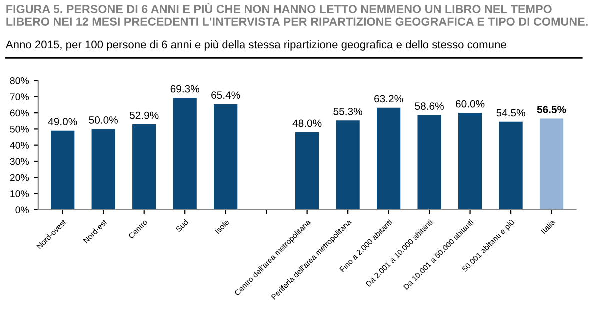 This screenshot has height=323, width=591. I want to click on data-label: 69.3%, so click(185, 89).